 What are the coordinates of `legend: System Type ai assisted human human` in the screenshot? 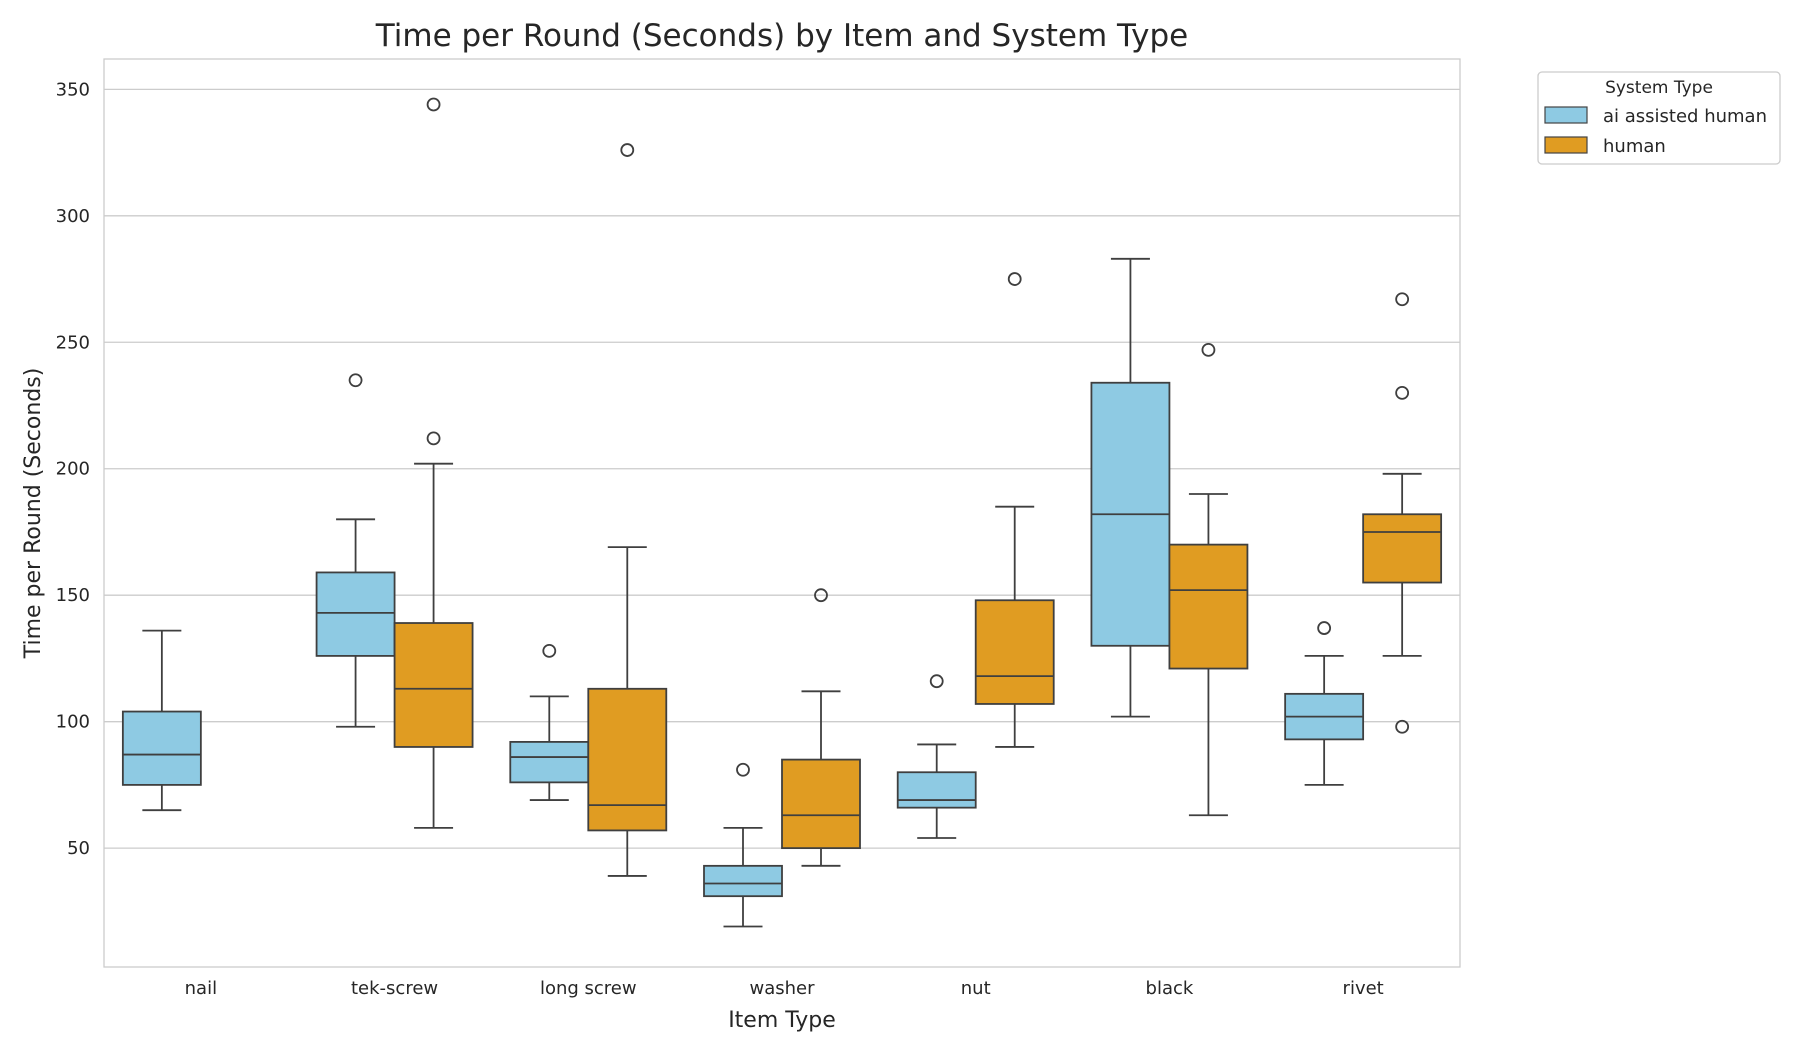 It's located at (1659, 118).